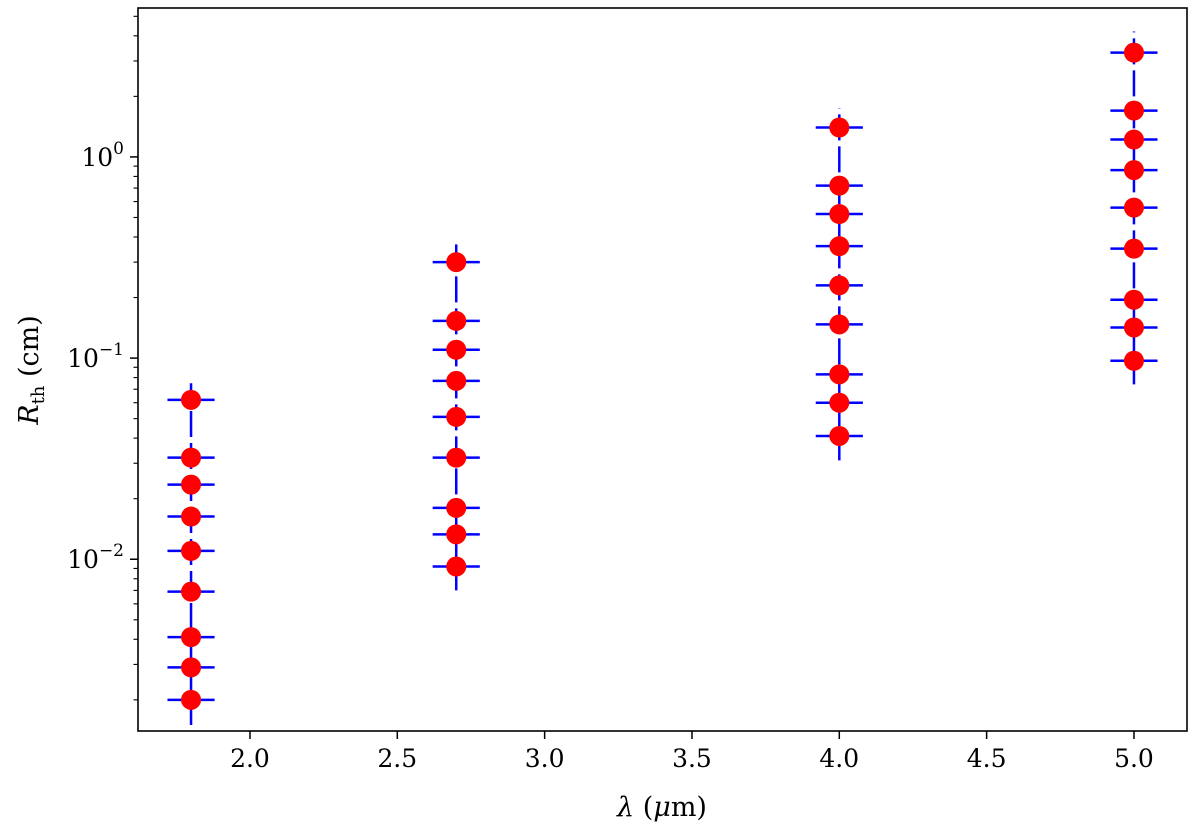 This screenshot has height=831, width=1200. I want to click on x-axis-unit-open: (, so click(643, 807).